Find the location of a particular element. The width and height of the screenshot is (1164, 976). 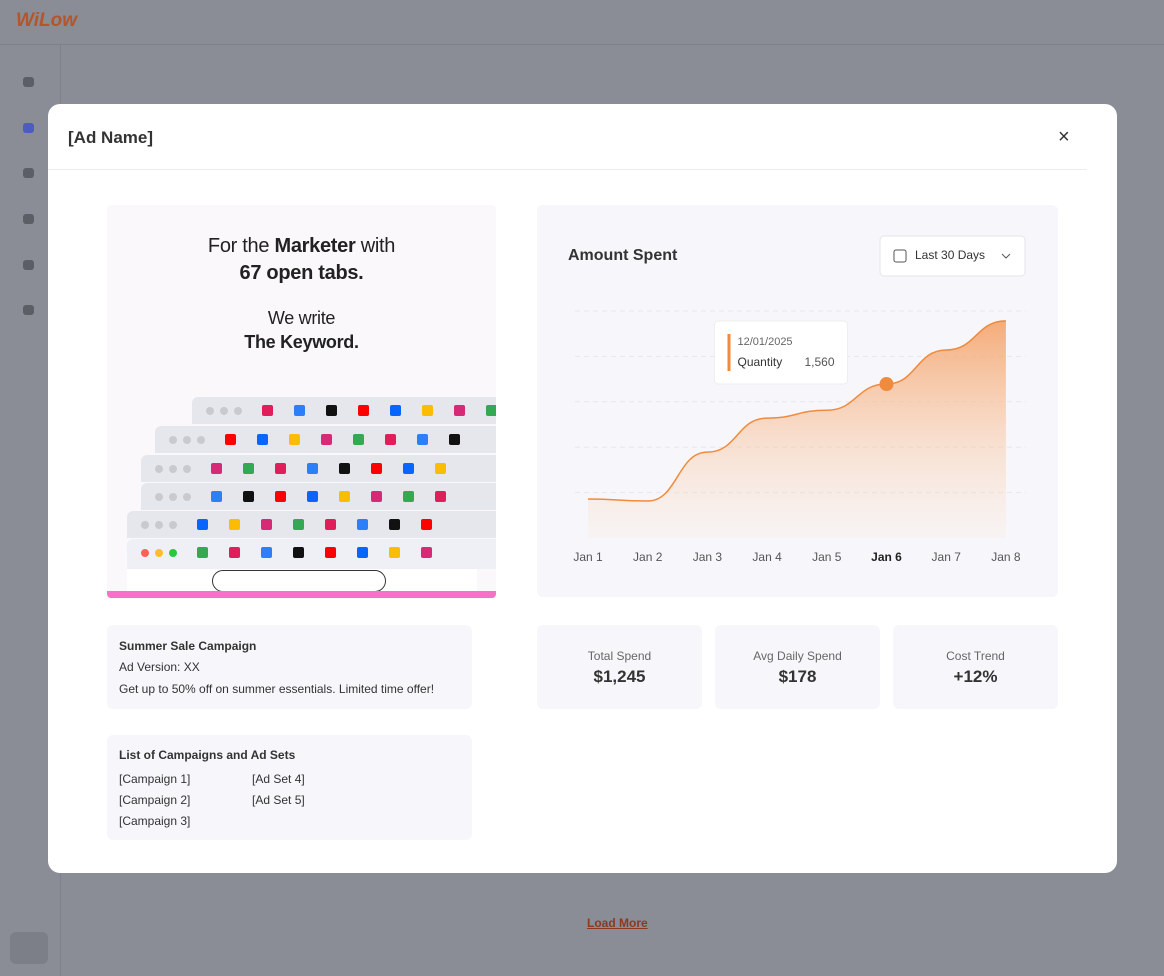

creative-text: with is located at coordinates (378, 246).